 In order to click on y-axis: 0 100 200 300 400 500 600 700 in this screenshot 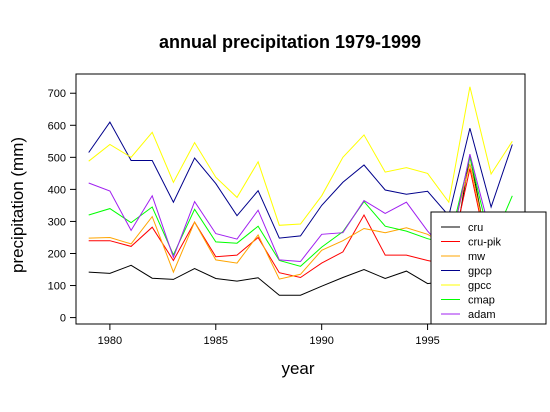, I will do `click(62, 206)`.